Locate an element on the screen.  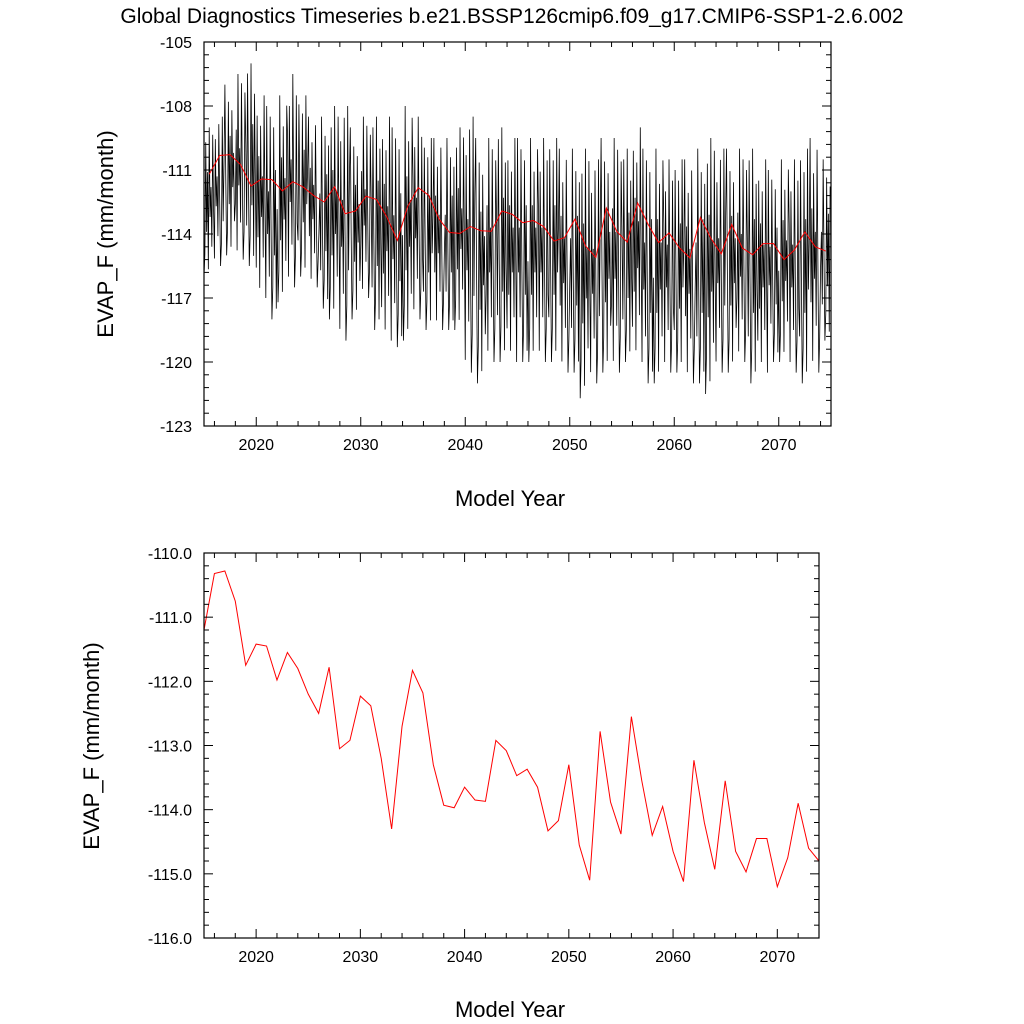
y-tick-label: -111.0 is located at coordinates (170, 618).